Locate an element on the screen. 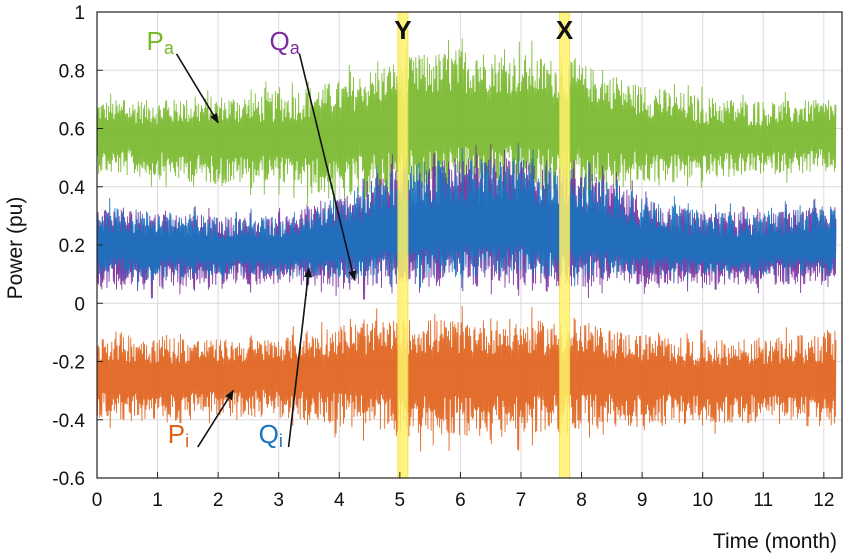 The width and height of the screenshot is (850, 559). y-axis-label: Power (pu) is located at coordinates (15, 248).